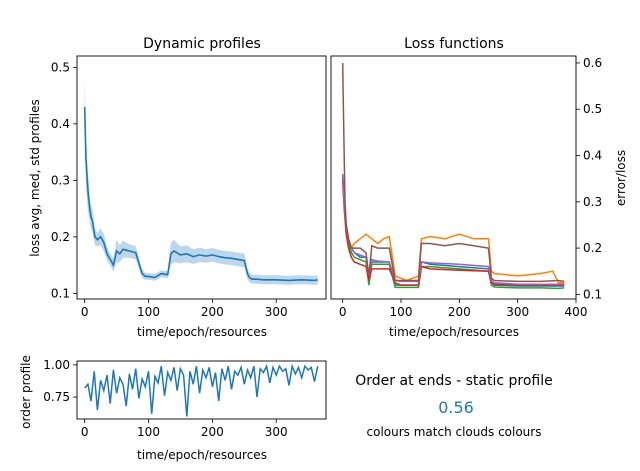  What do you see at coordinates (589, 178) in the screenshot?
I see `loss-functions-y-ticks: 0.1 0.2 0.3 0.4 0.5 0.6` at bounding box center [589, 178].